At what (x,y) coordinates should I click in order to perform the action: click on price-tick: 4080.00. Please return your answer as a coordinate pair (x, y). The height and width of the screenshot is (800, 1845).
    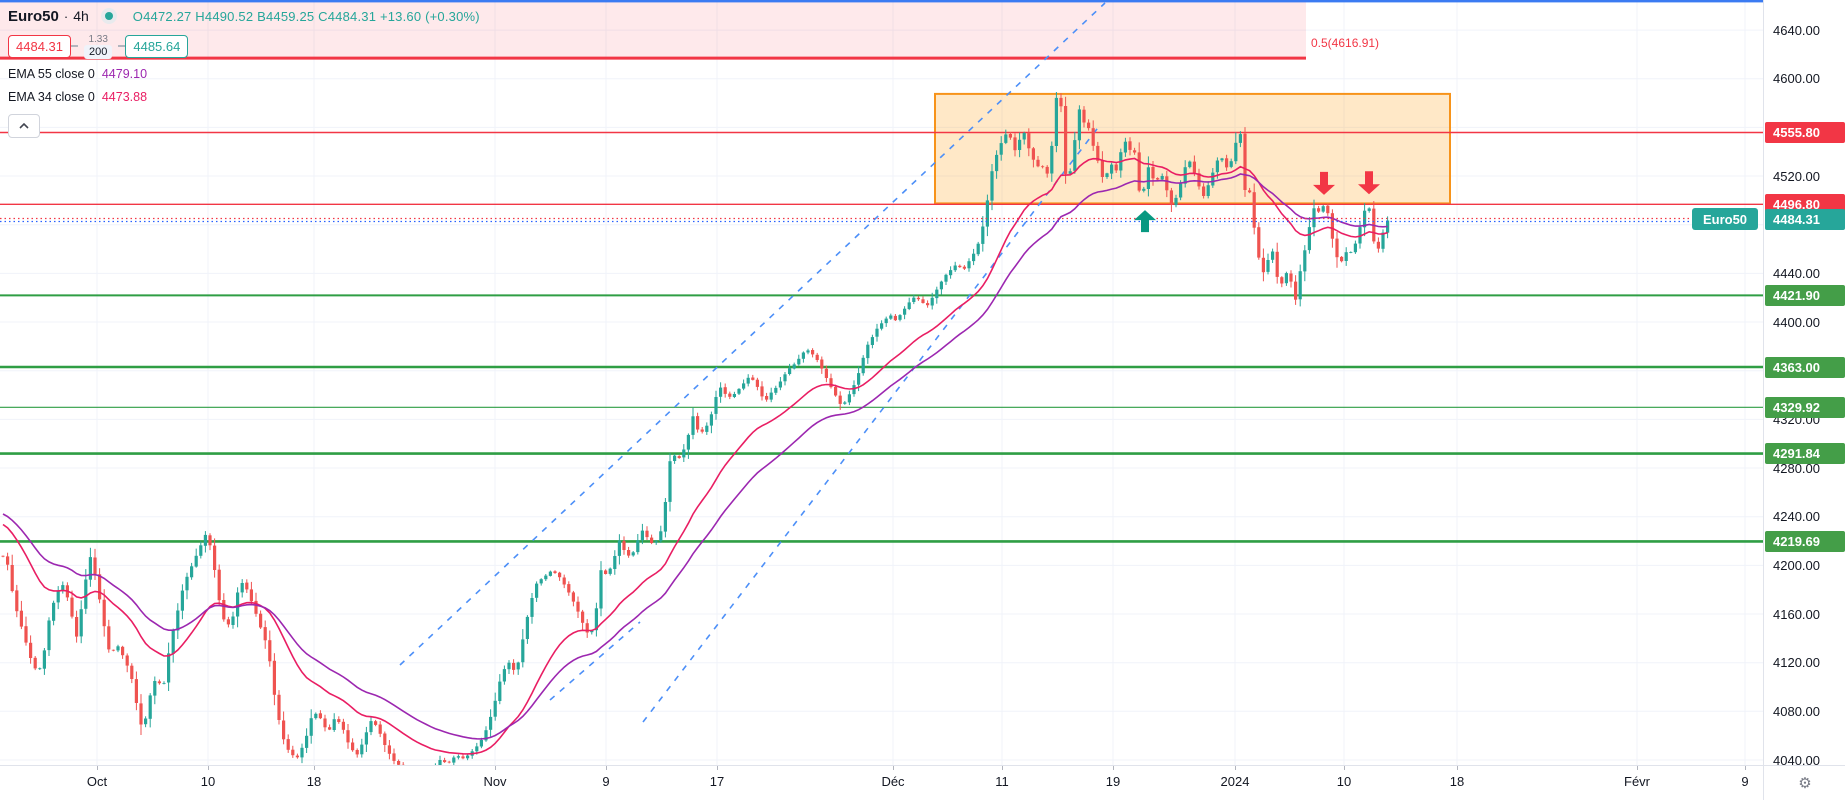
    Looking at the image, I should click on (1796, 711).